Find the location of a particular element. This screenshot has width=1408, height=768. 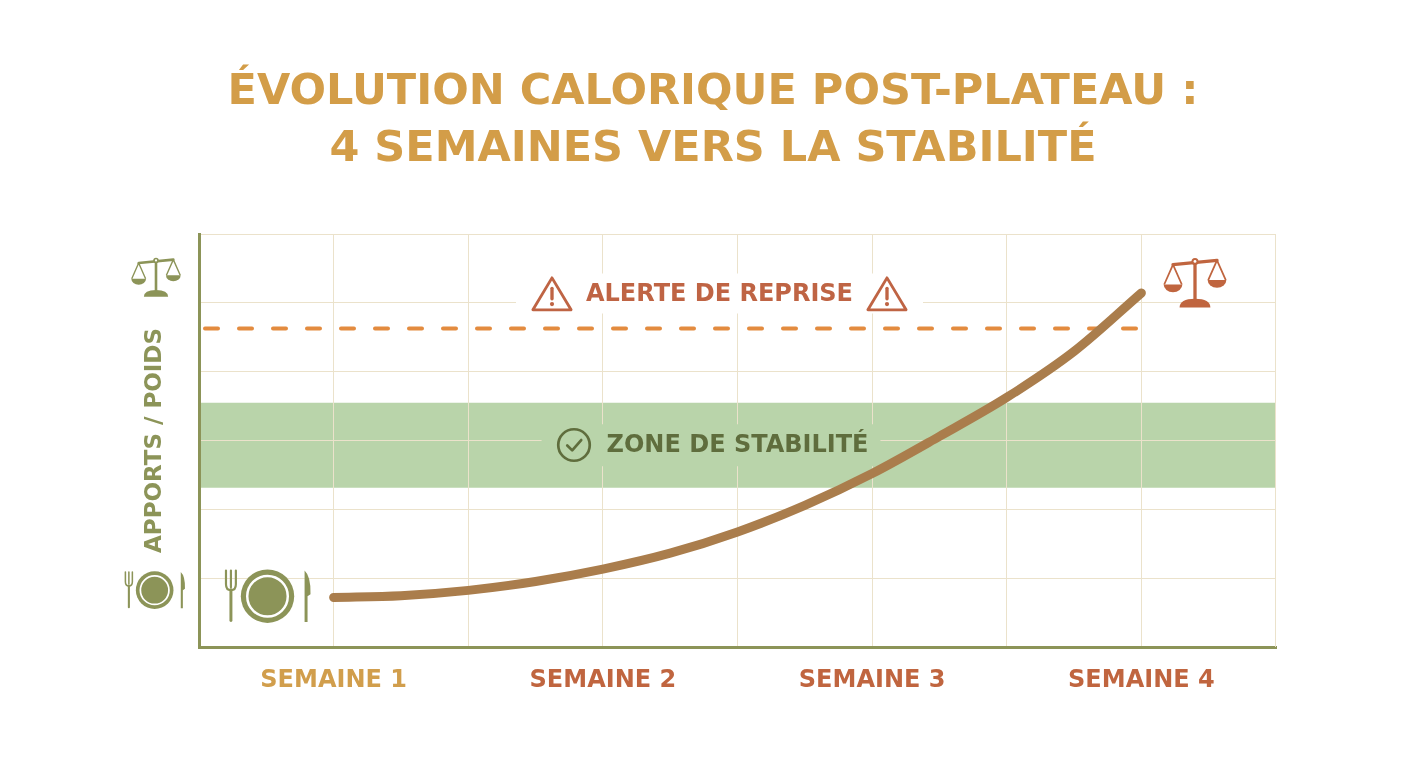

band-label: ZONE DE STABILITÉ is located at coordinates (737, 444).